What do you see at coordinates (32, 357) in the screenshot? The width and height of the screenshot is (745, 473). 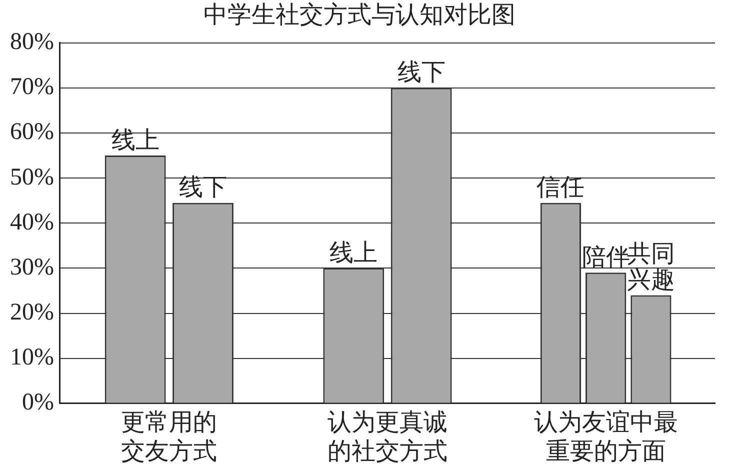 I see `y-tick-label: 10%` at bounding box center [32, 357].